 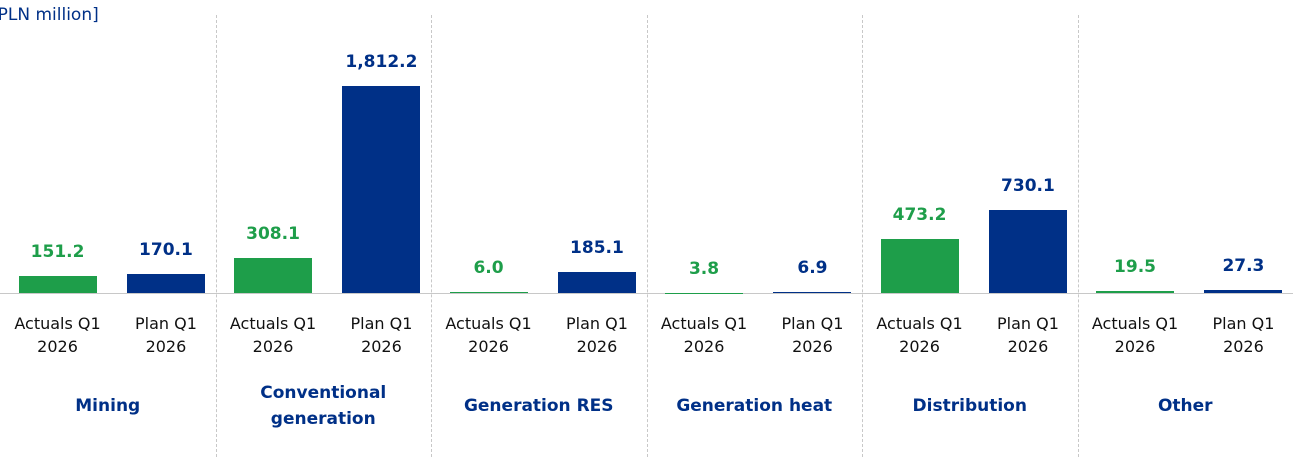 What do you see at coordinates (108, 406) in the screenshot?
I see `group-label: Mining` at bounding box center [108, 406].